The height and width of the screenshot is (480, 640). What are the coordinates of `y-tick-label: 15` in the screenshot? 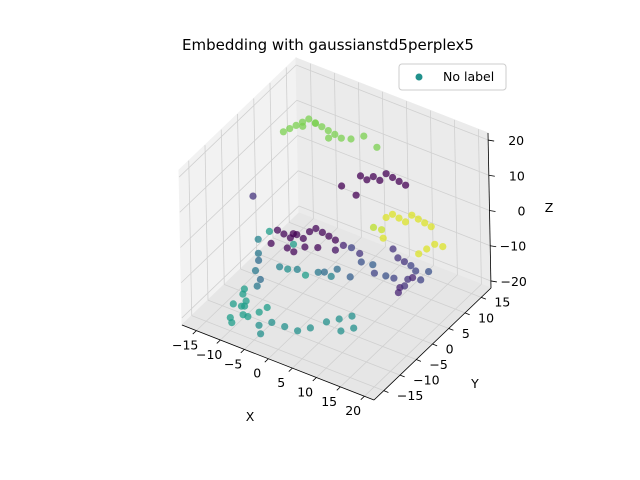 It's located at (502, 302).